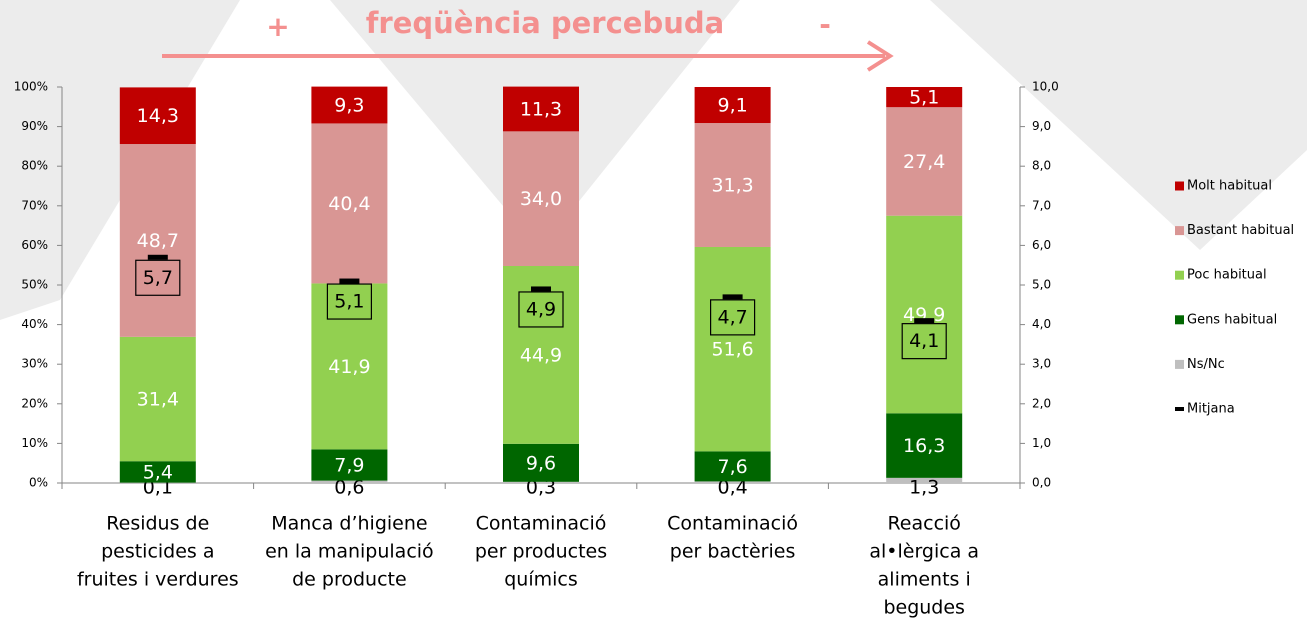  What do you see at coordinates (34, 443) in the screenshot?
I see `y-tick-label: 10%` at bounding box center [34, 443].